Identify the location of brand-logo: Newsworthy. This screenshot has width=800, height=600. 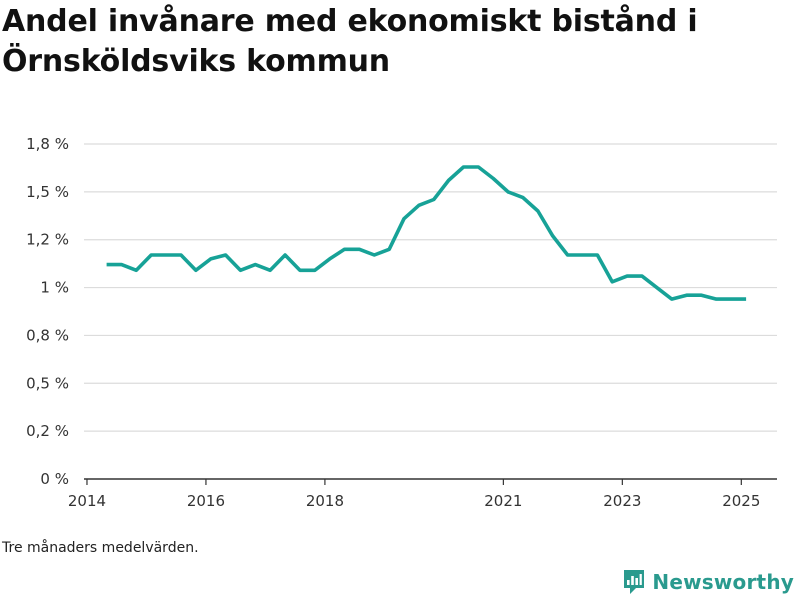
(708, 582).